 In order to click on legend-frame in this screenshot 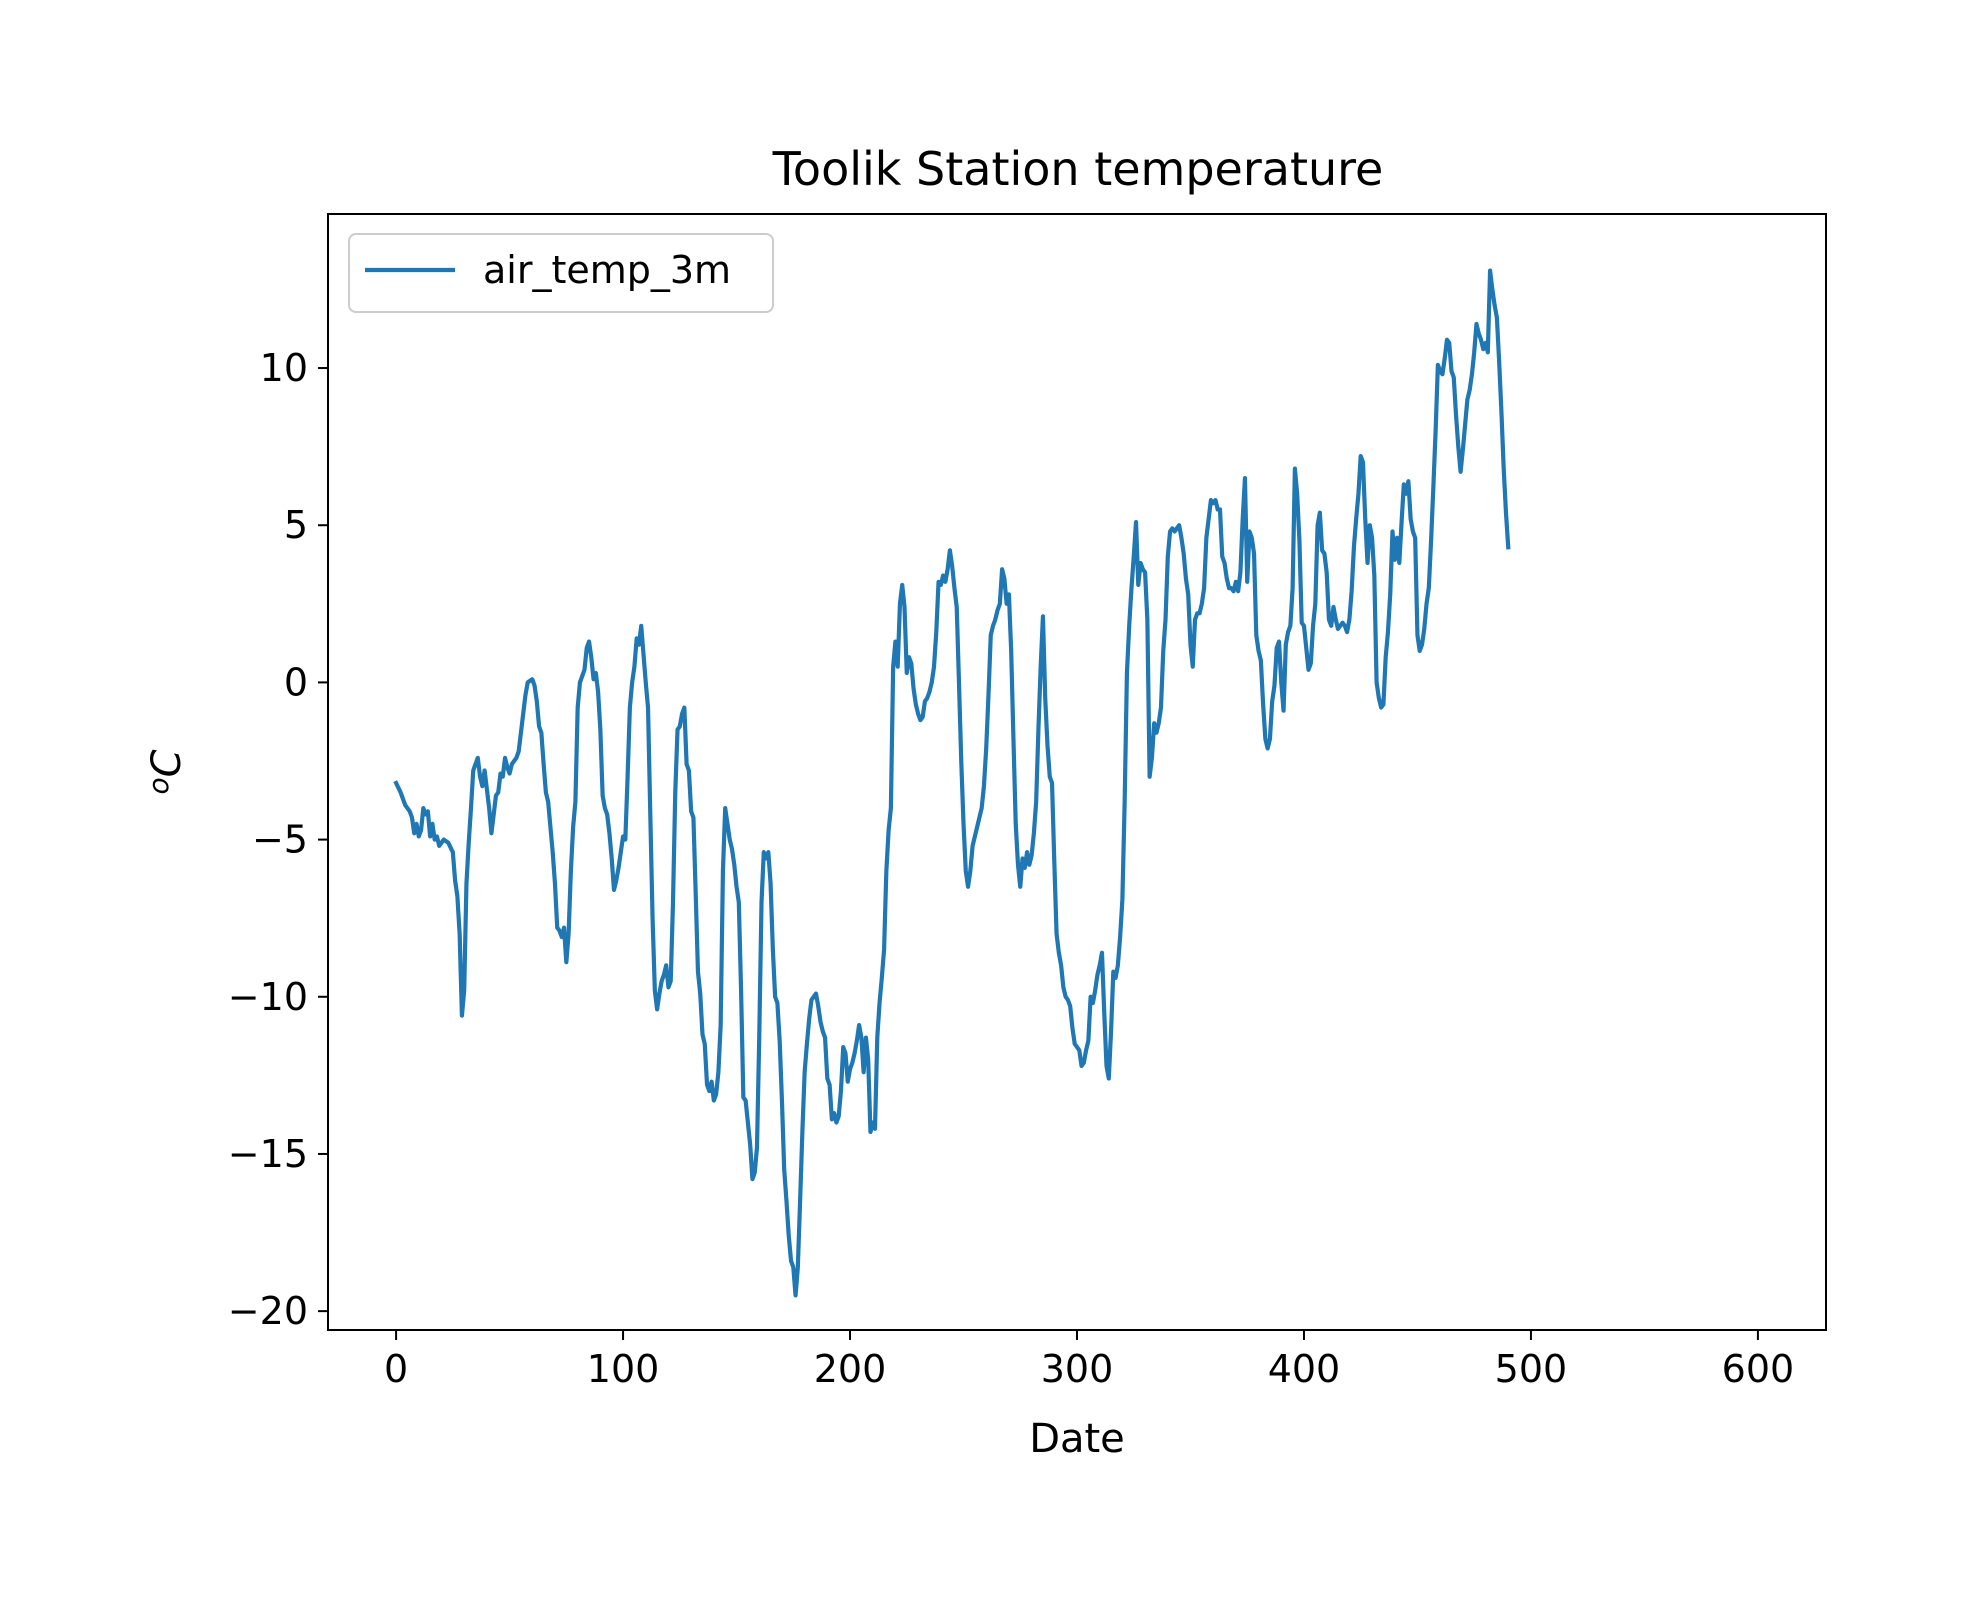, I will do `click(561, 273)`.